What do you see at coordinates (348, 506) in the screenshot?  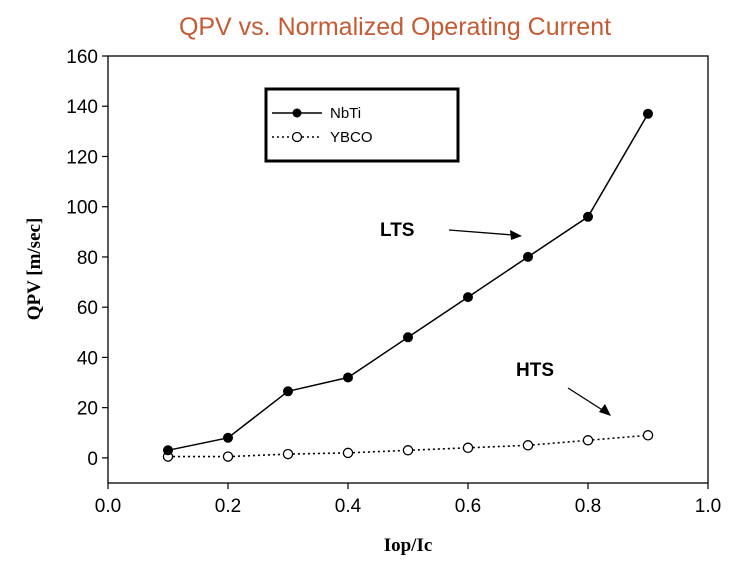 I see `x-tick-label: 0.4` at bounding box center [348, 506].